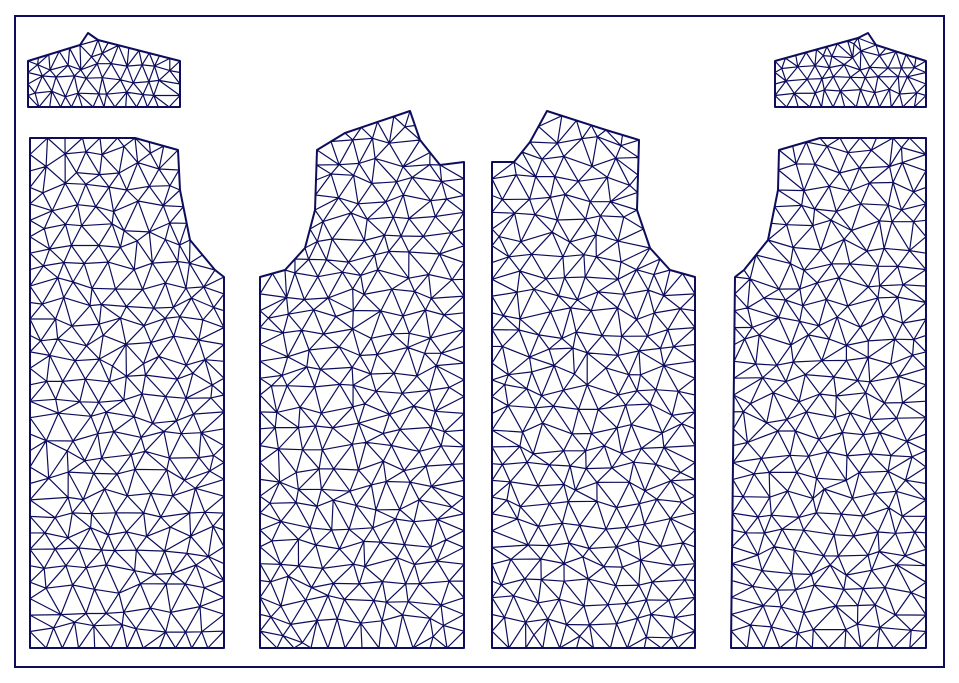 The width and height of the screenshot is (959, 683). I want to click on collar-right-outline, so click(850, 70).